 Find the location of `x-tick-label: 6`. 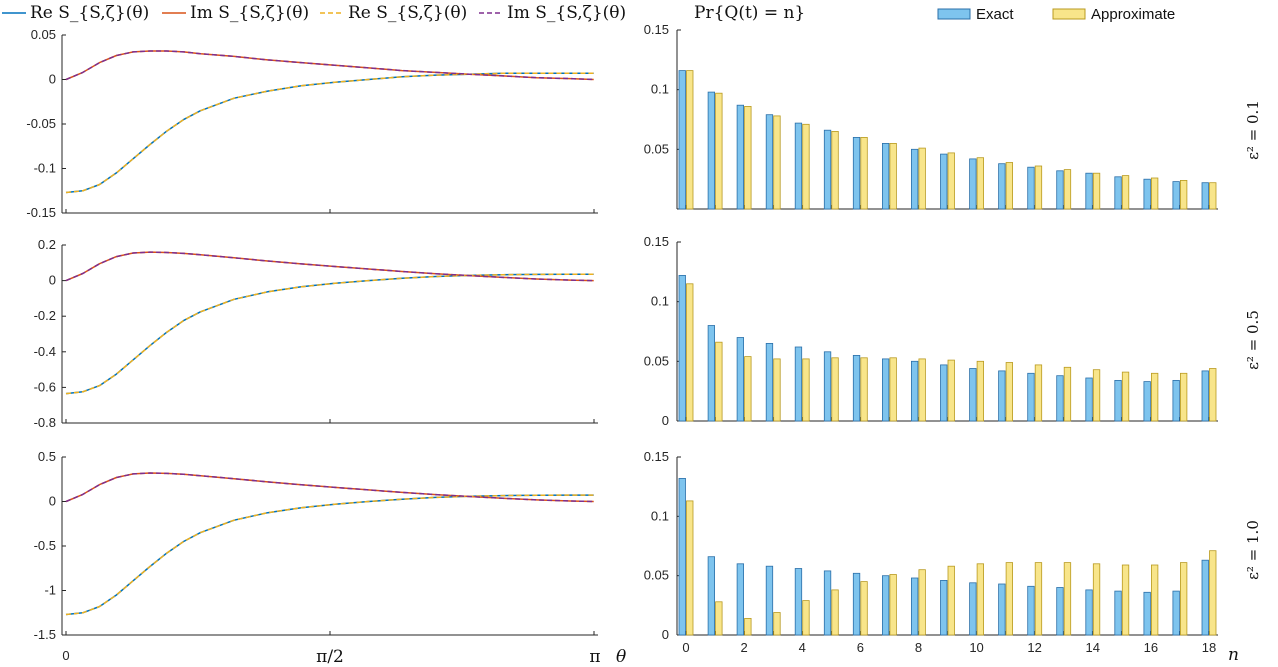

x-tick-label: 6 is located at coordinates (860, 647).